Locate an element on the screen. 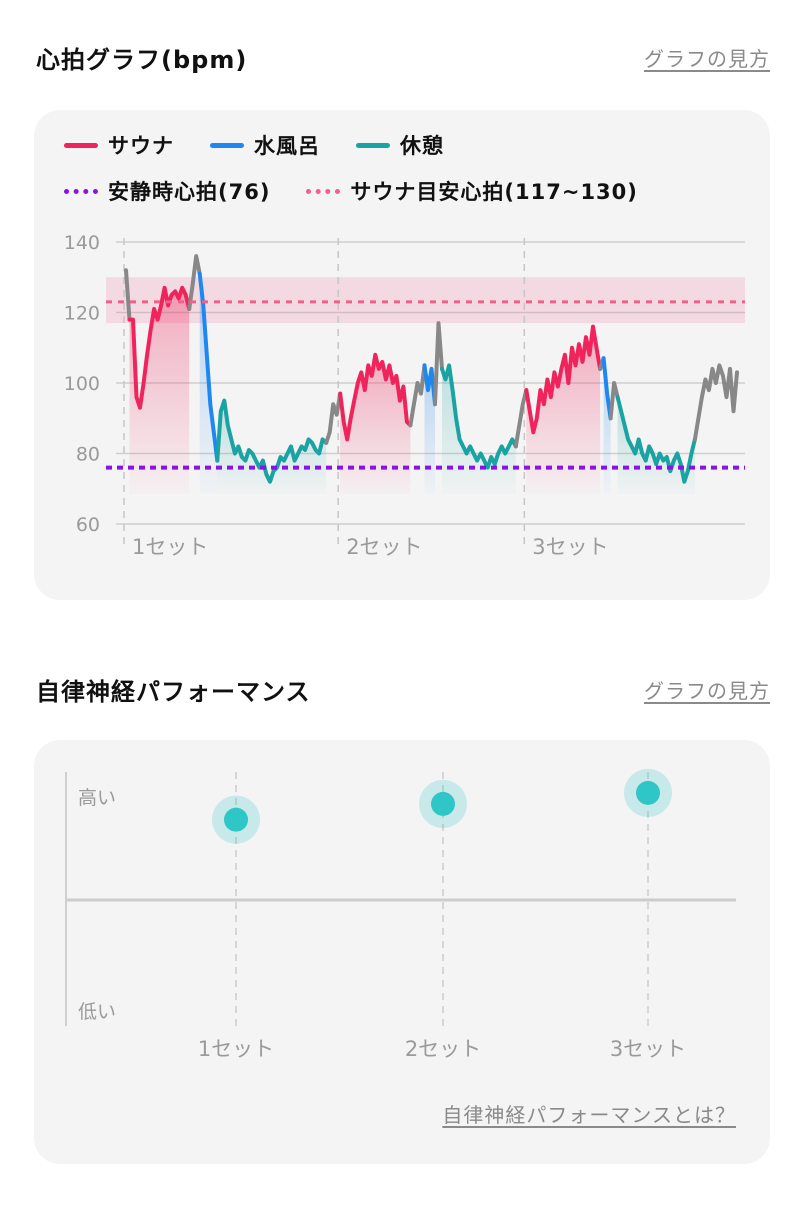 The width and height of the screenshot is (800, 1215). legend-cold-bath: 水風呂 is located at coordinates (265, 145).